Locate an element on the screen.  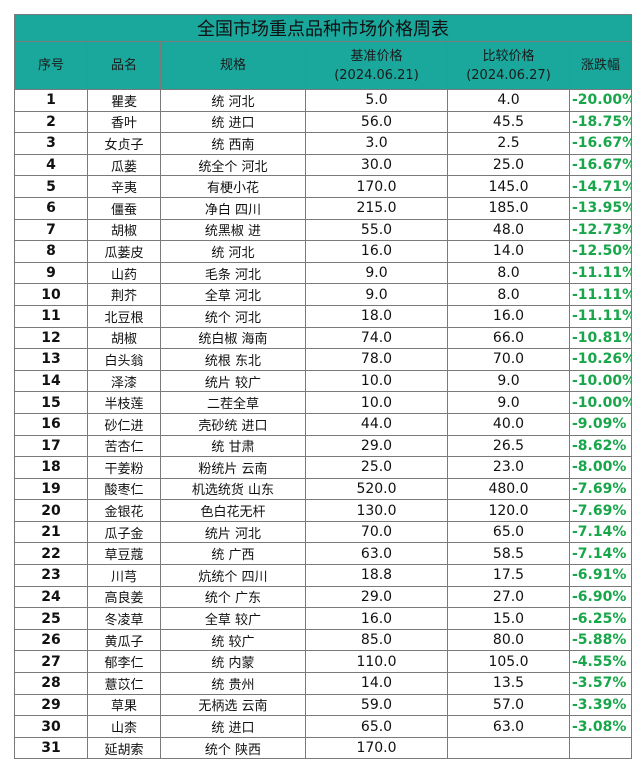
row-base-price: 25.0 is located at coordinates (376, 467).